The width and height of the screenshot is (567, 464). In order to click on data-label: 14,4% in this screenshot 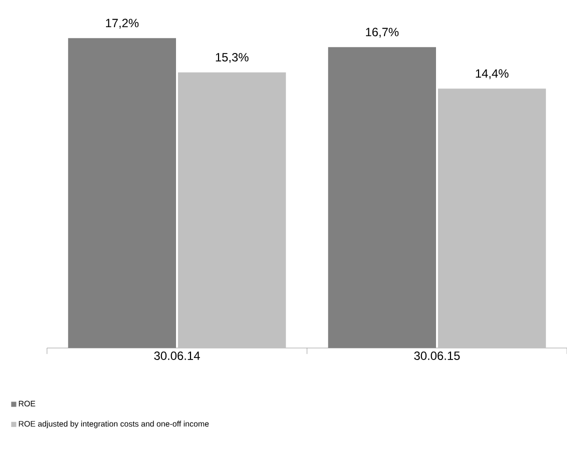, I will do `click(492, 74)`.